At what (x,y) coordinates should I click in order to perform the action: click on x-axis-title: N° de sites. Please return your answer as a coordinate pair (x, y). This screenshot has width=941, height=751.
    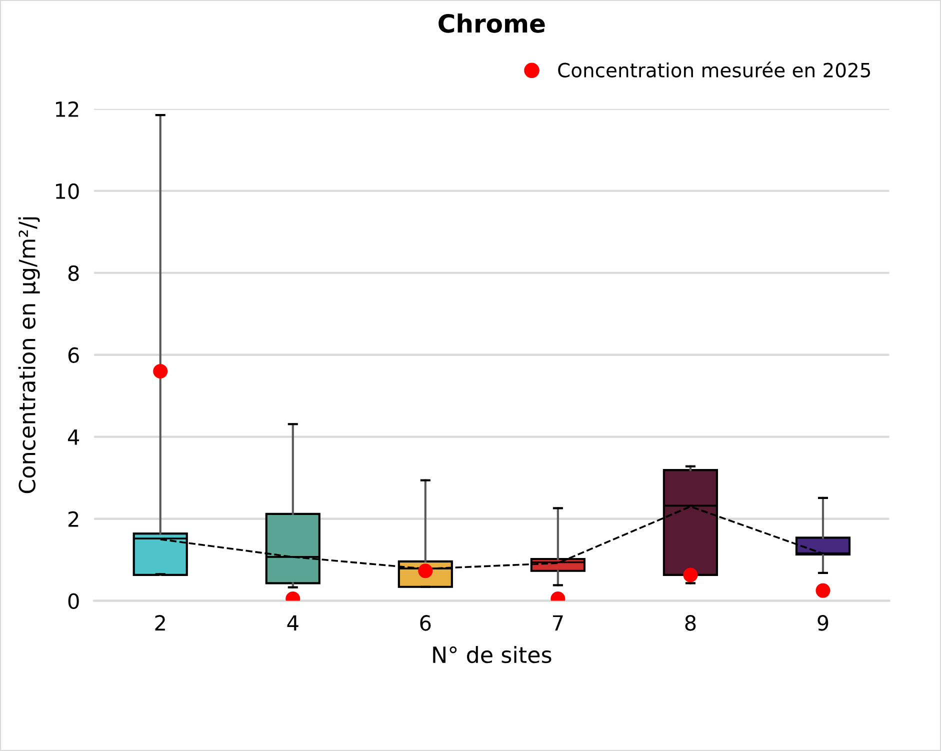
    Looking at the image, I should click on (492, 655).